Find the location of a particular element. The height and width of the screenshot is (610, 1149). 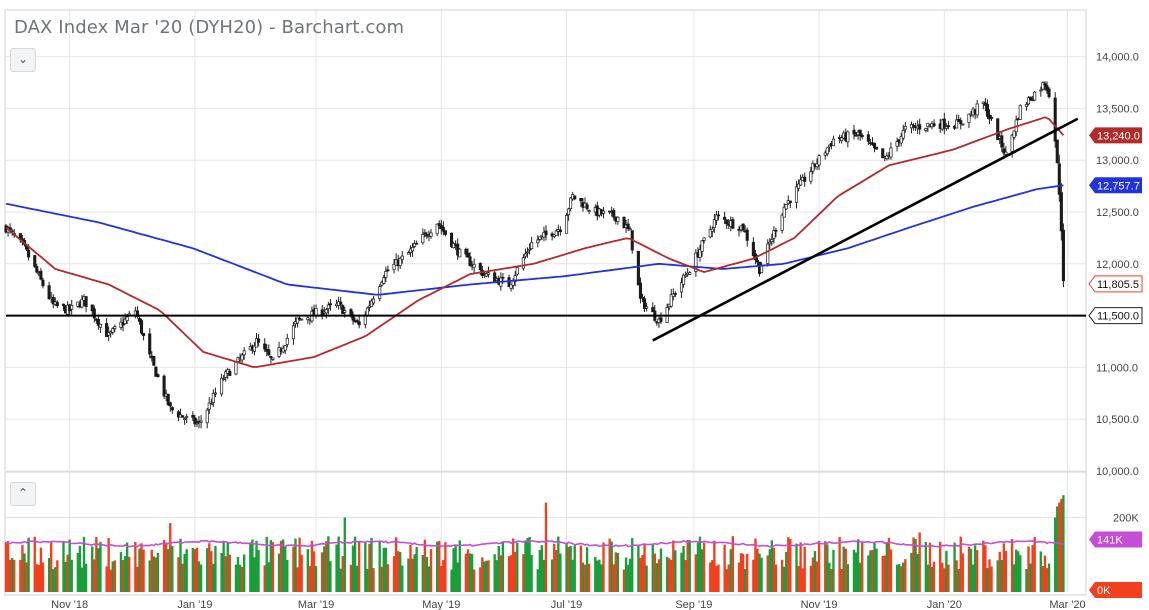

date-tick-label: Mar '20 is located at coordinates (1067, 604).